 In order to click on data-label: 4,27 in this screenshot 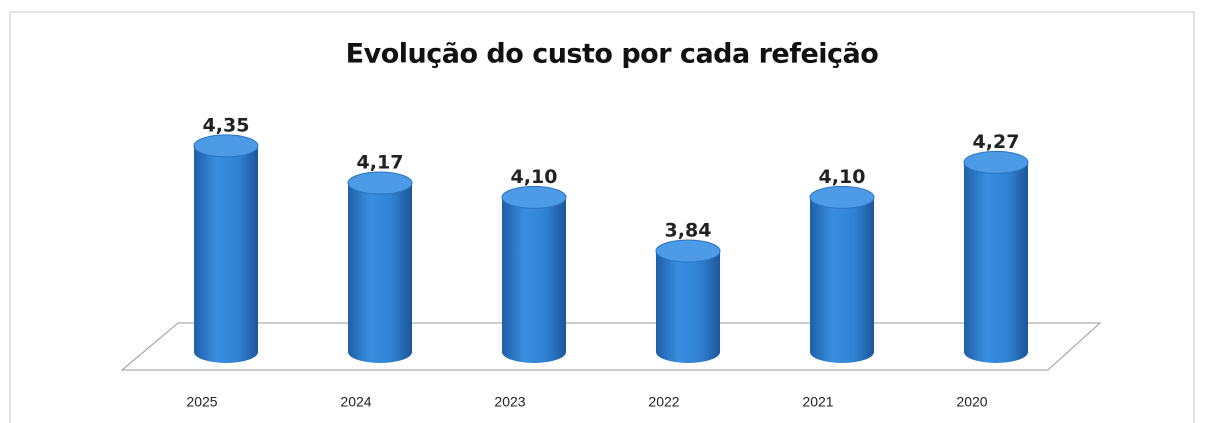, I will do `click(996, 142)`.